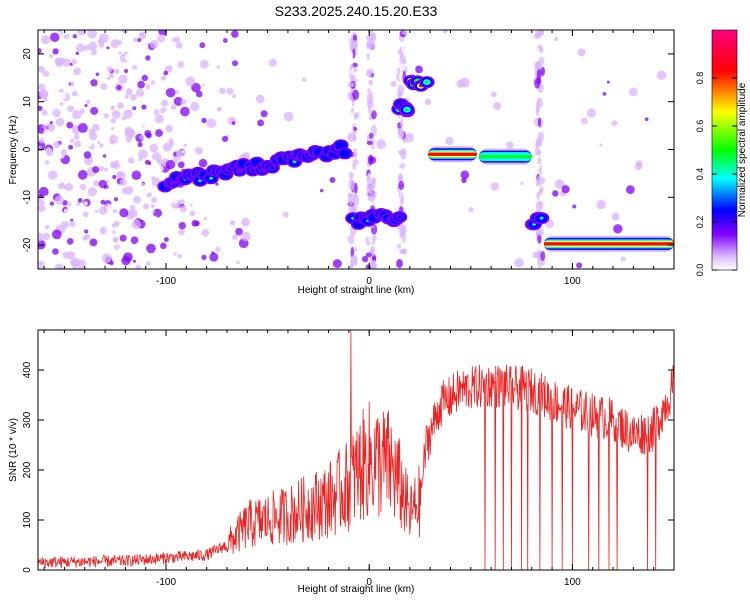  What do you see at coordinates (700, 126) in the screenshot?
I see `colorbar-tick-label: 0.6` at bounding box center [700, 126].